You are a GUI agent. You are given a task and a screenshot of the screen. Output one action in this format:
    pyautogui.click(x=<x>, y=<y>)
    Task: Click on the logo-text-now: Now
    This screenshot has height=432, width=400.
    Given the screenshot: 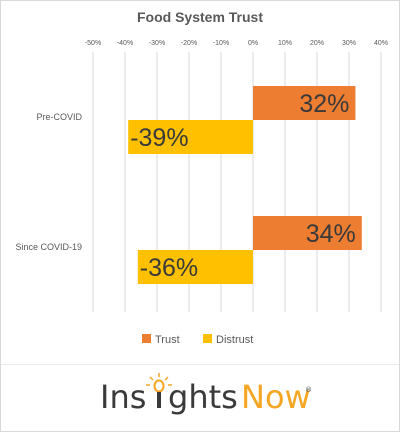 What is the action you would take?
    pyautogui.click(x=276, y=397)
    